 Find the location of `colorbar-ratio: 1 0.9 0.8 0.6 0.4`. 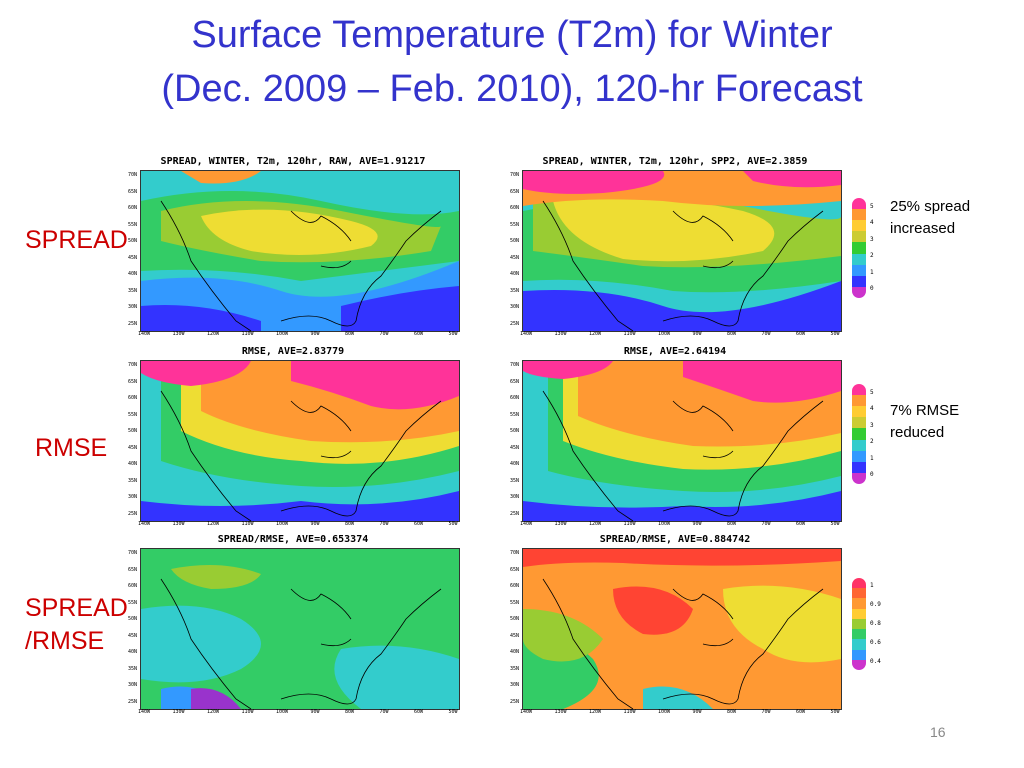

colorbar-ratio: 1 0.9 0.8 0.6 0.4 is located at coordinates (866, 624).